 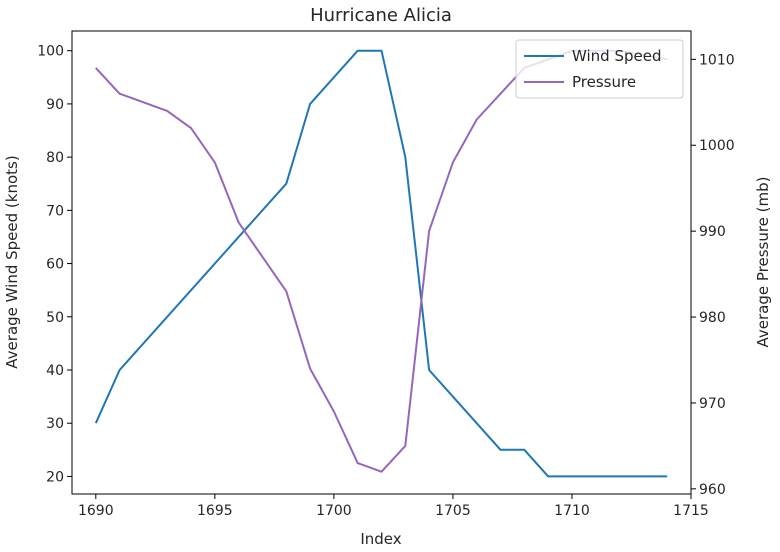 I want to click on right-y-tick-label: 990, so click(x=712, y=232).